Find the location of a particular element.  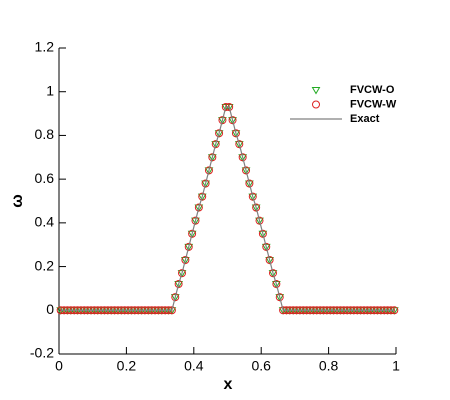

x-tick-label: 1 is located at coordinates (396, 366).